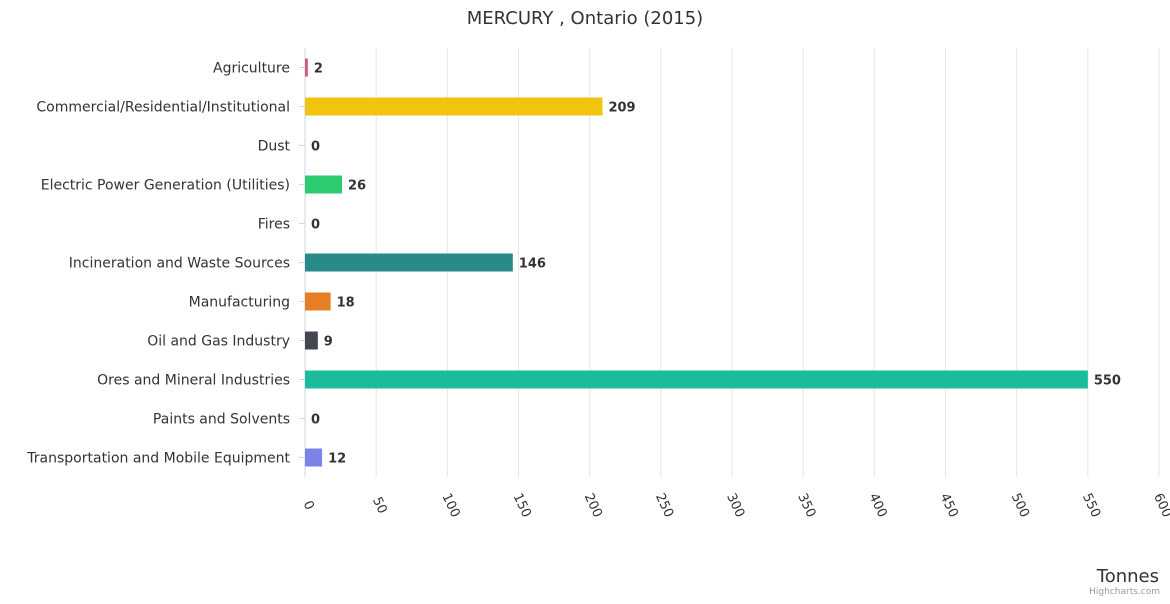 The image size is (1170, 604). I want to click on category-label: Incineration and Waste Sources, so click(179, 264).